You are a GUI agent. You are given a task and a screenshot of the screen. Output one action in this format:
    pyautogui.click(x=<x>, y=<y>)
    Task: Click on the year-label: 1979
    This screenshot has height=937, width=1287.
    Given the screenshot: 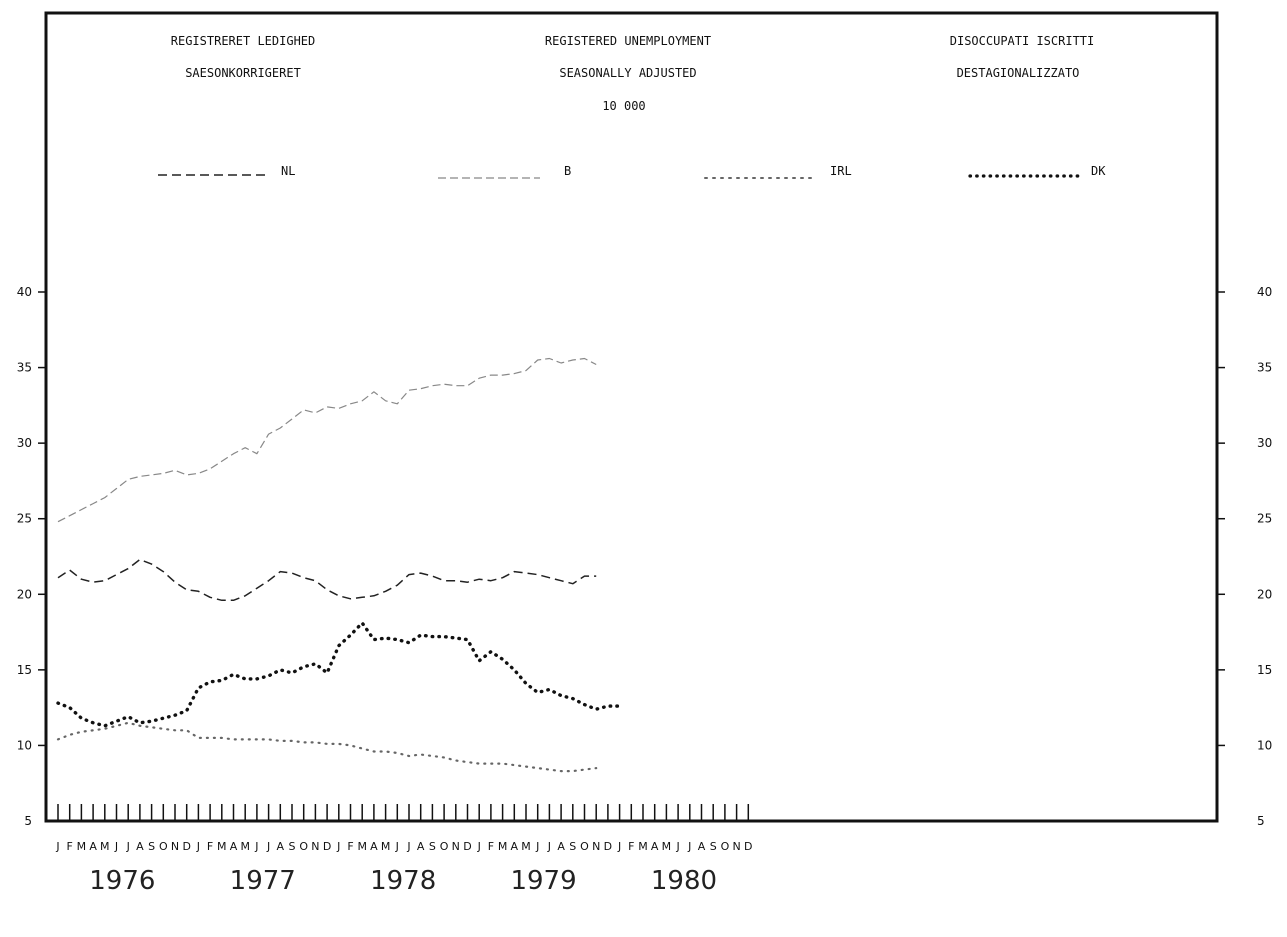 What is the action you would take?
    pyautogui.click(x=543, y=881)
    